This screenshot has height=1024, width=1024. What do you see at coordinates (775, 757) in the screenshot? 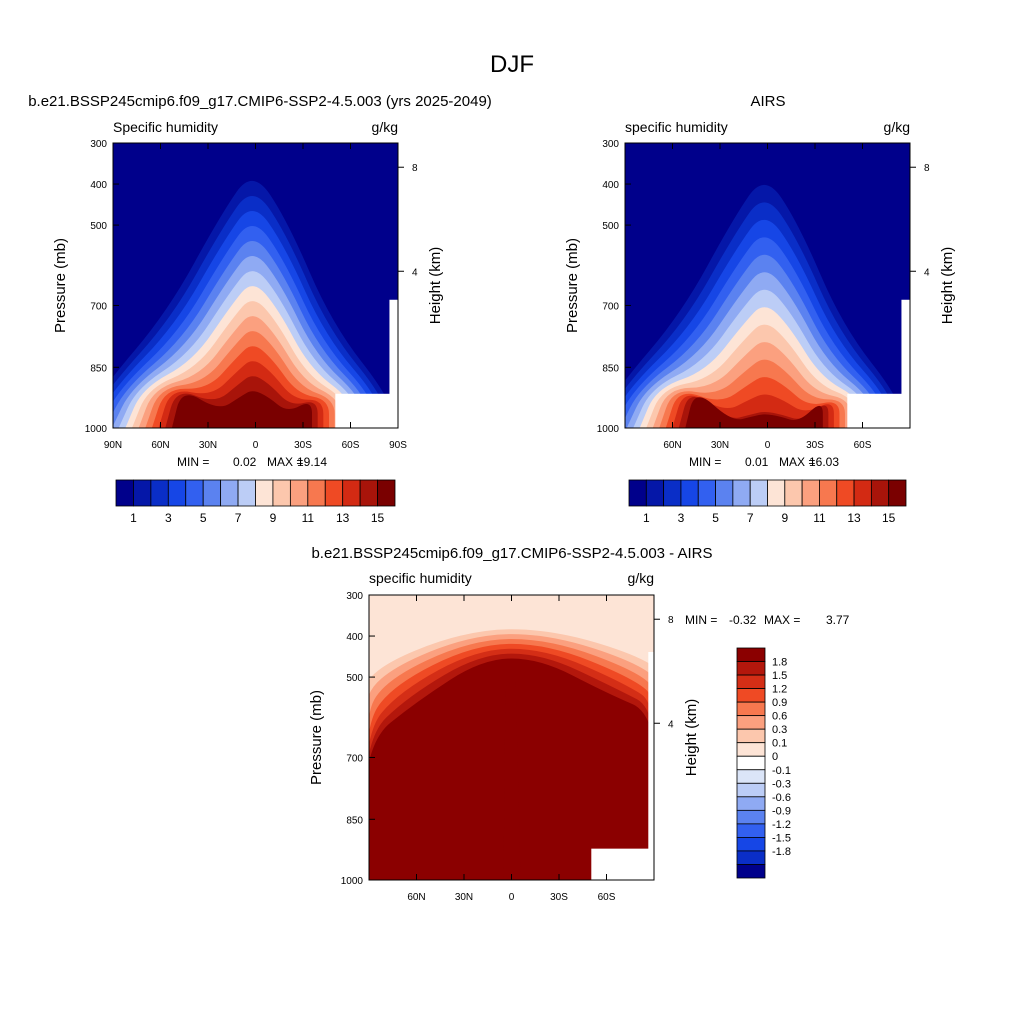
I see `colorbar-label: 0` at bounding box center [775, 757].